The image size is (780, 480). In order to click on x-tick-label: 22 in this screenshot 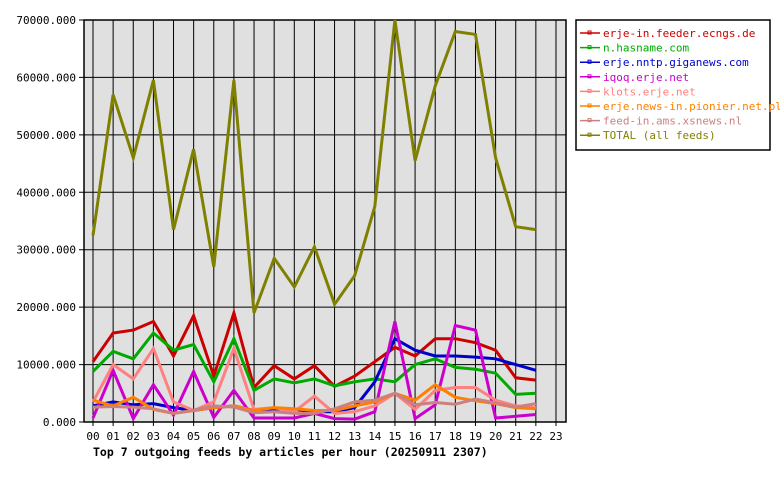, I will do `click(535, 436)`.